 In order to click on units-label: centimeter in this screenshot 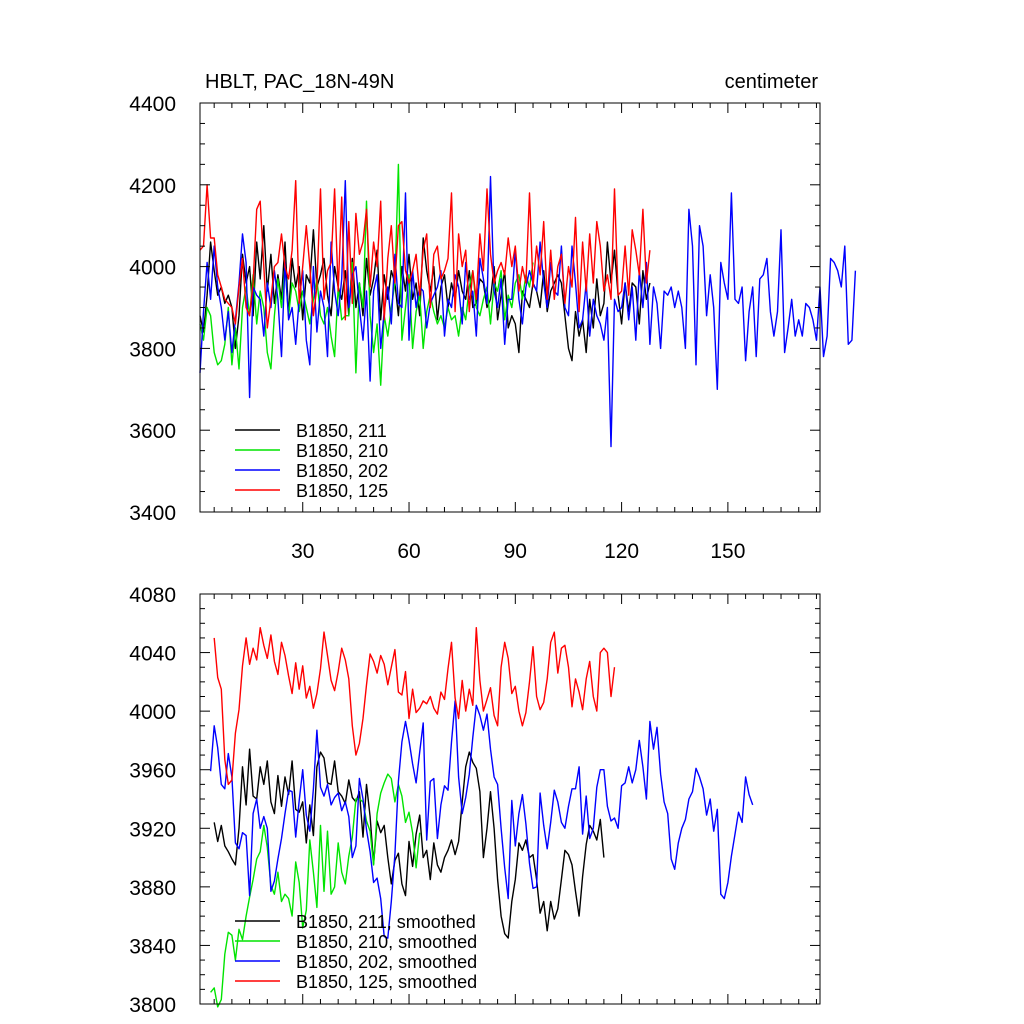, I will do `click(772, 82)`.